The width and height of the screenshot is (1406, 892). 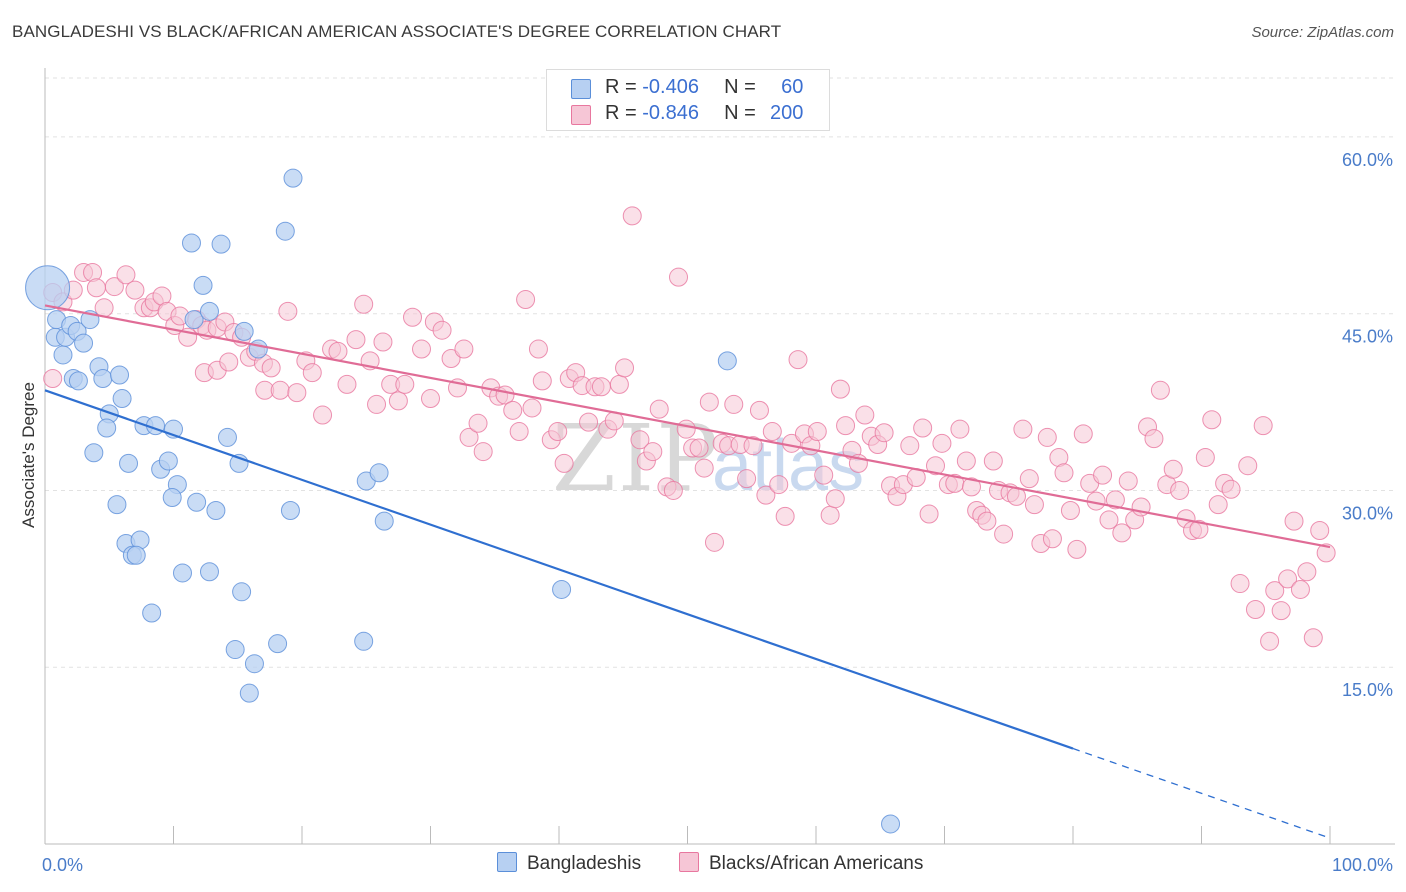 What do you see at coordinates (792, 87) in the screenshot?
I see `legend-n-value: 60` at bounding box center [792, 87].